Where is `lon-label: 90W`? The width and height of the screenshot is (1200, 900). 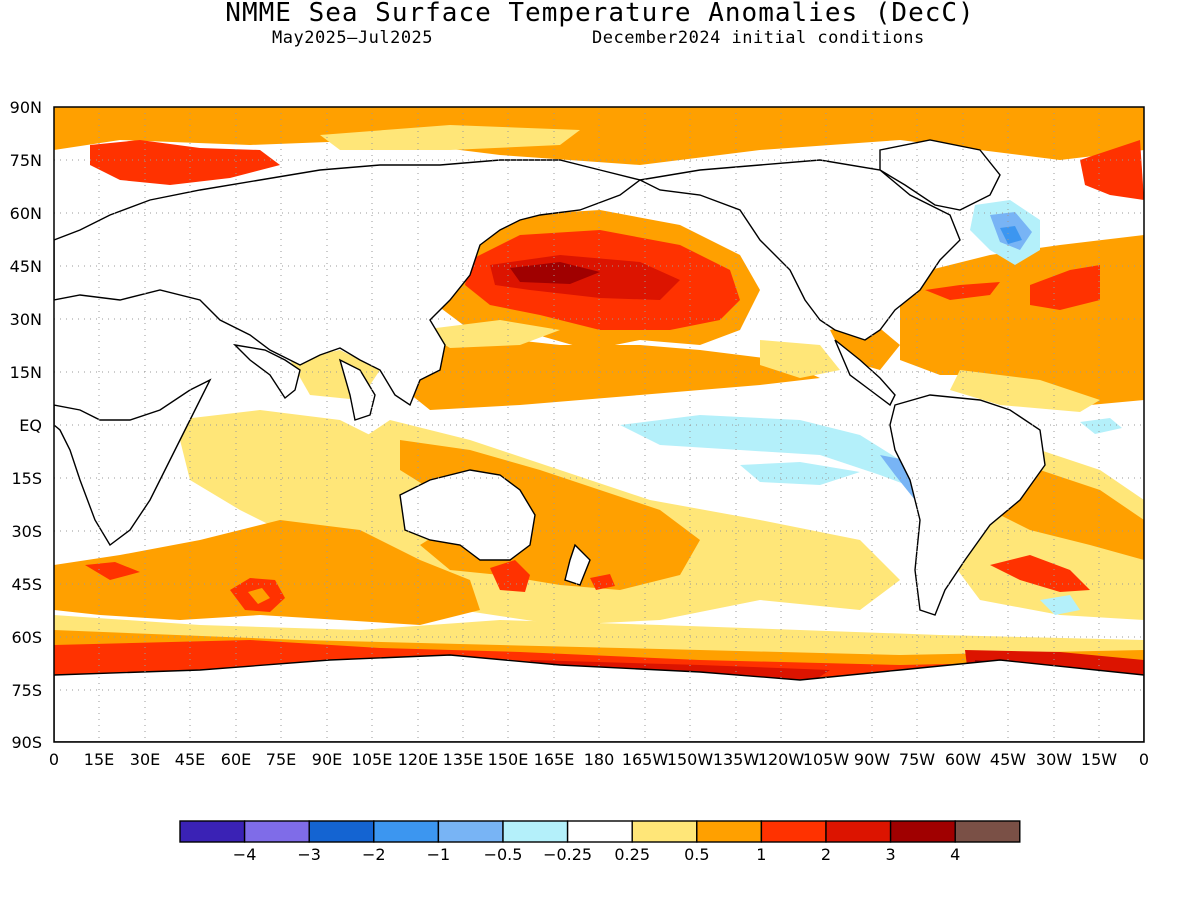 lon-label: 90W is located at coordinates (872, 759).